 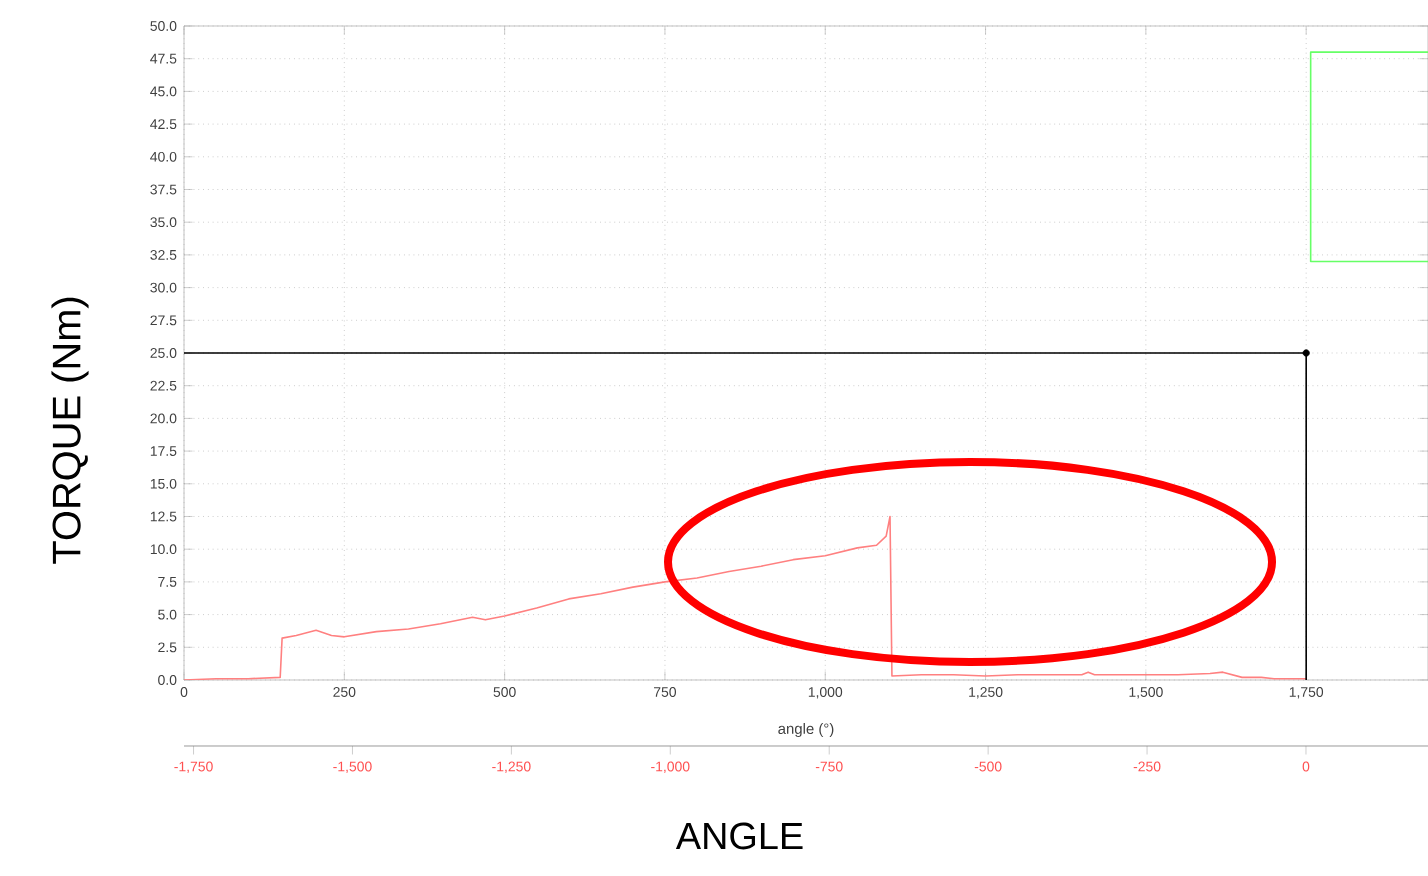 I want to click on y-axis-title: TORQUE (Nm), so click(x=70, y=430).